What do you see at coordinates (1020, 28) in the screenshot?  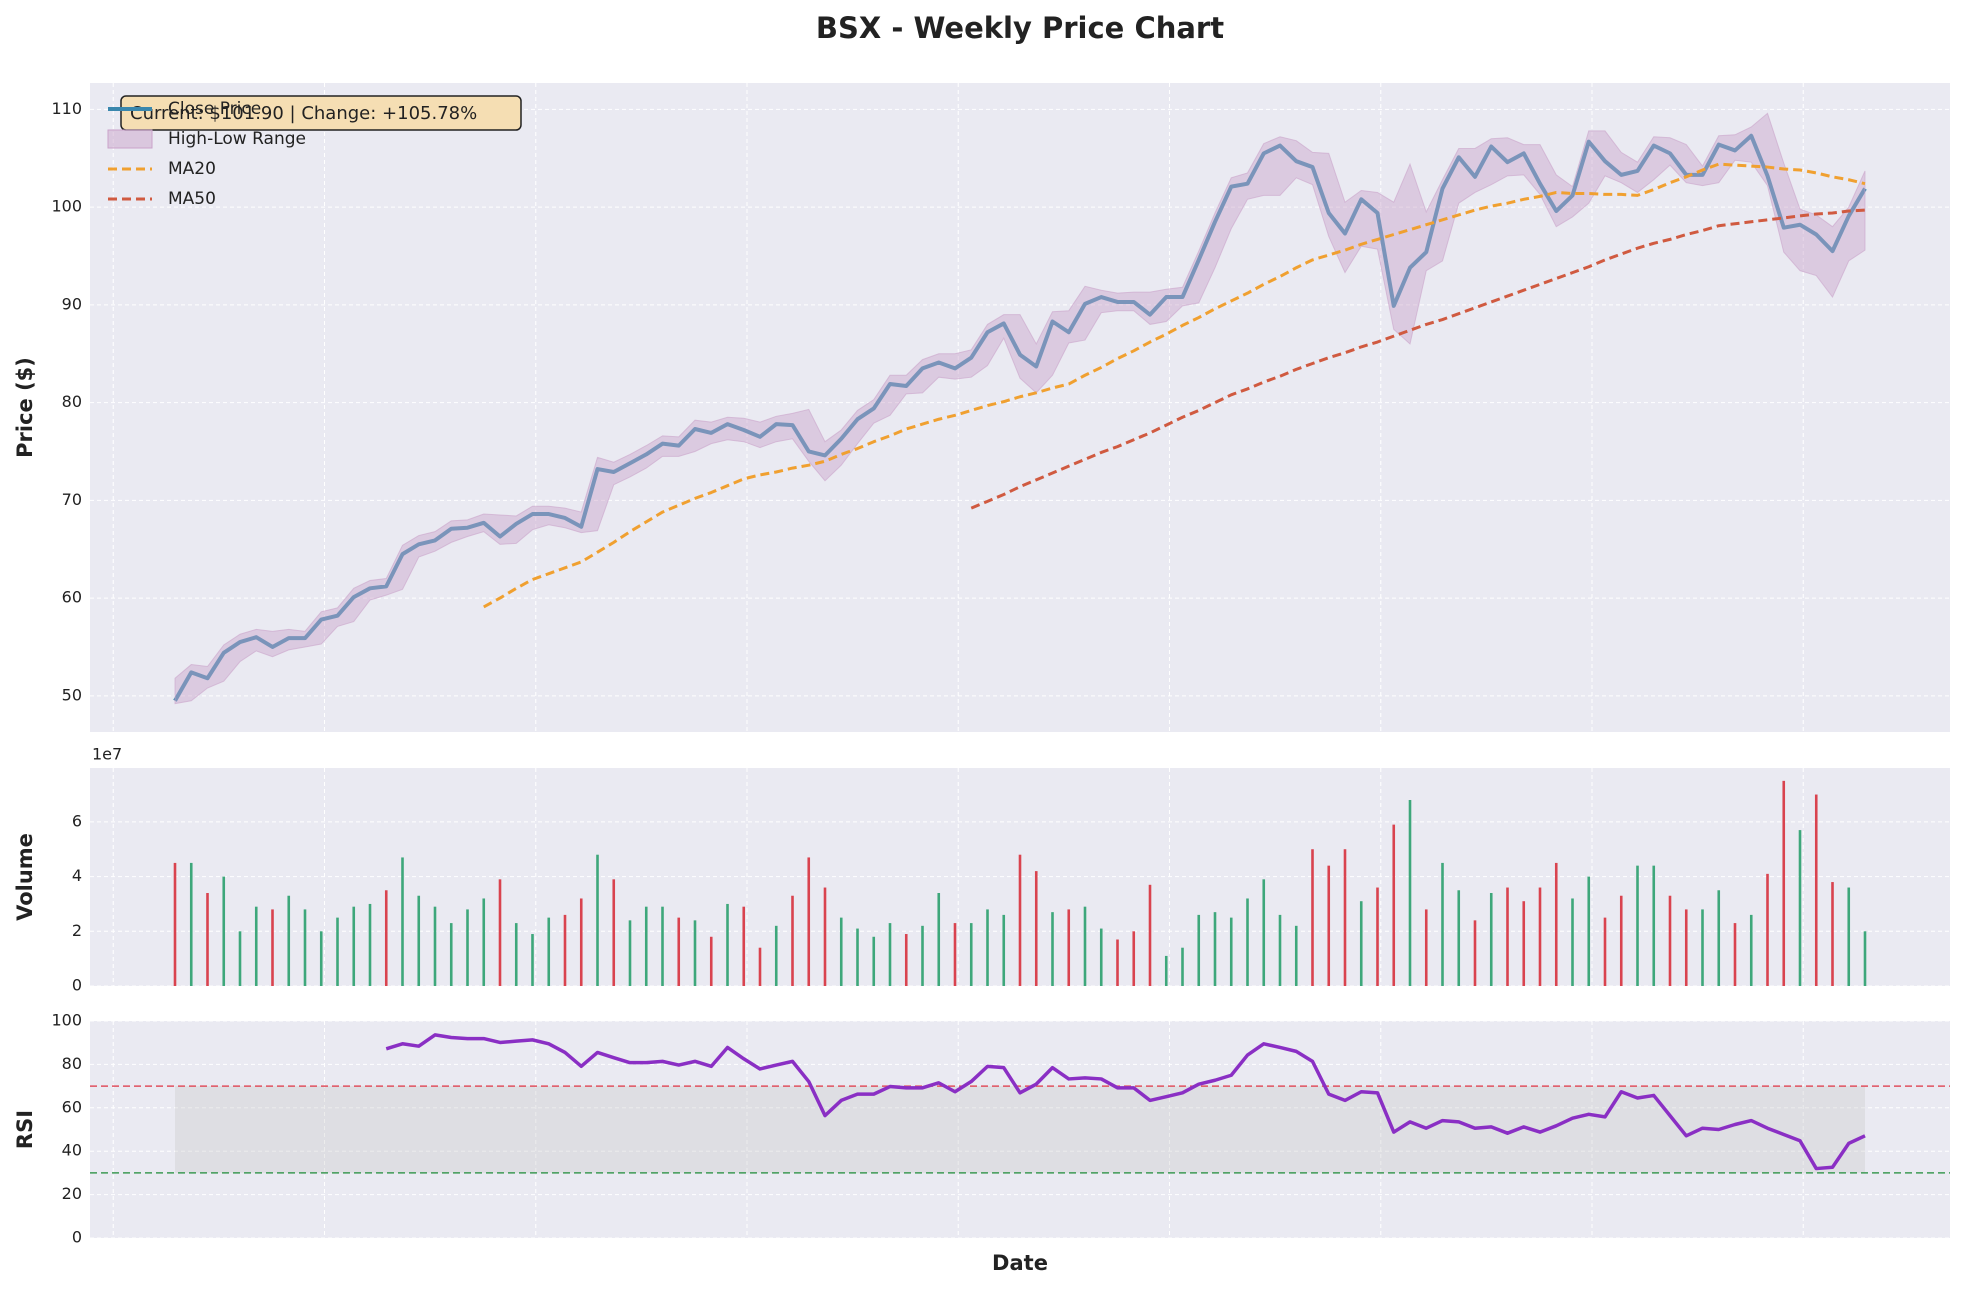 I see `chart-title: BSX - Weekly Price Chart` at bounding box center [1020, 28].